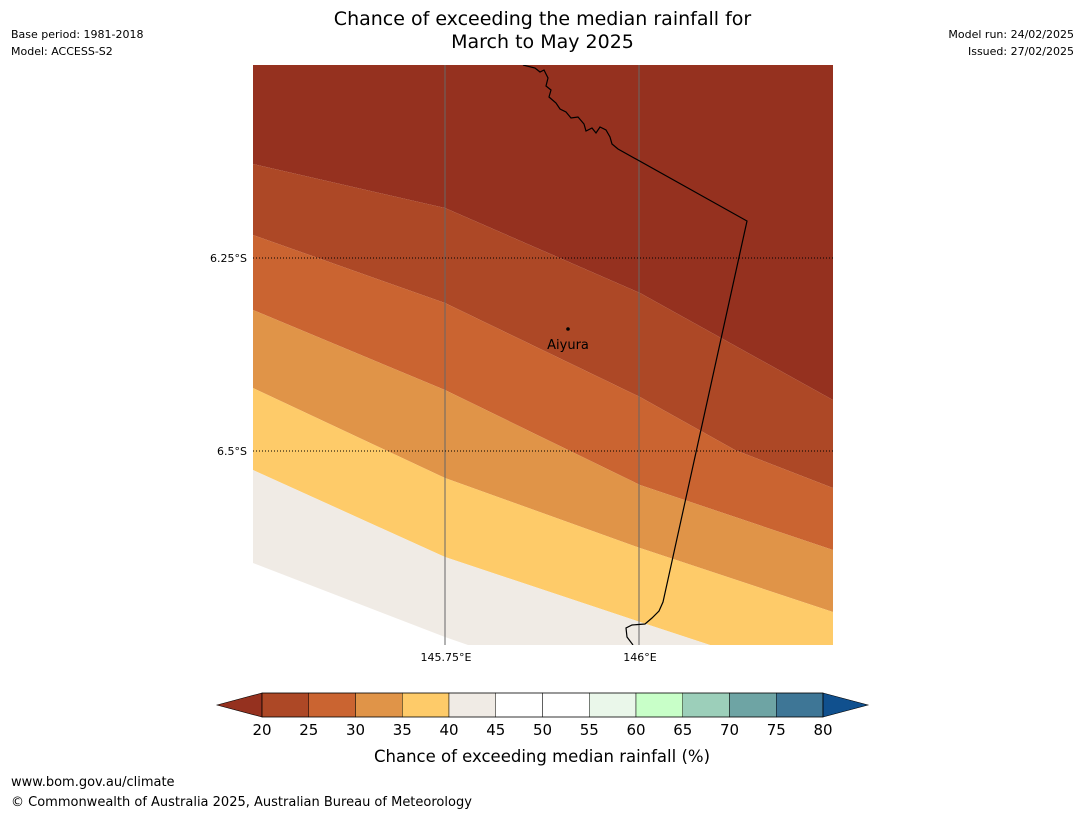 The image size is (1085, 816). I want to click on footer-url: www.bom.gov.au/climate, so click(93, 782).